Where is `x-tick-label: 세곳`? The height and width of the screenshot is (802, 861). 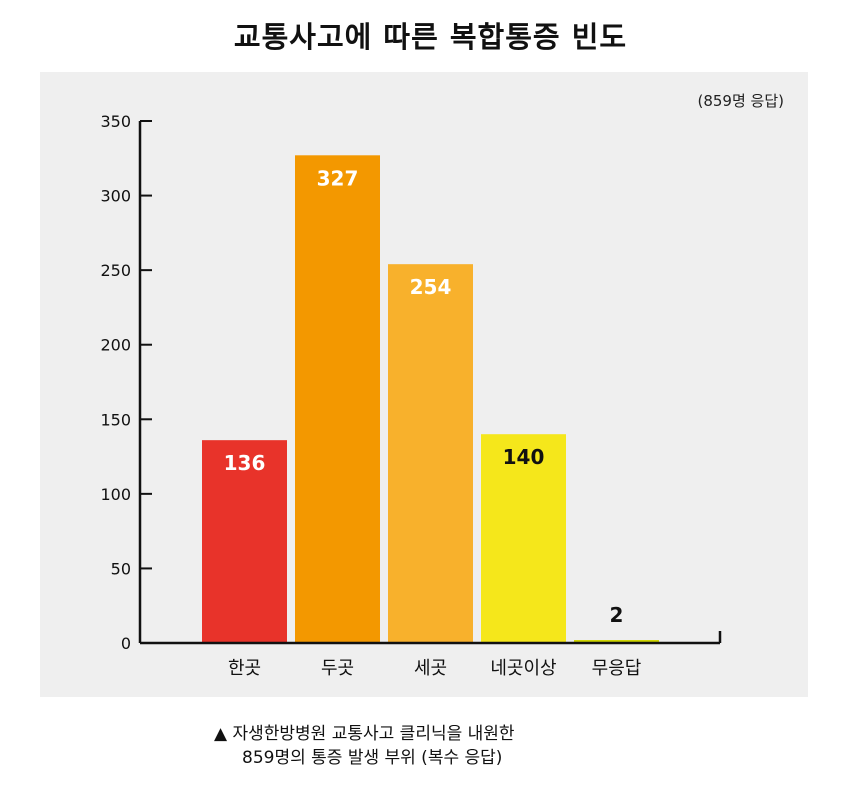
x-tick-label: 세곳 is located at coordinates (430, 668).